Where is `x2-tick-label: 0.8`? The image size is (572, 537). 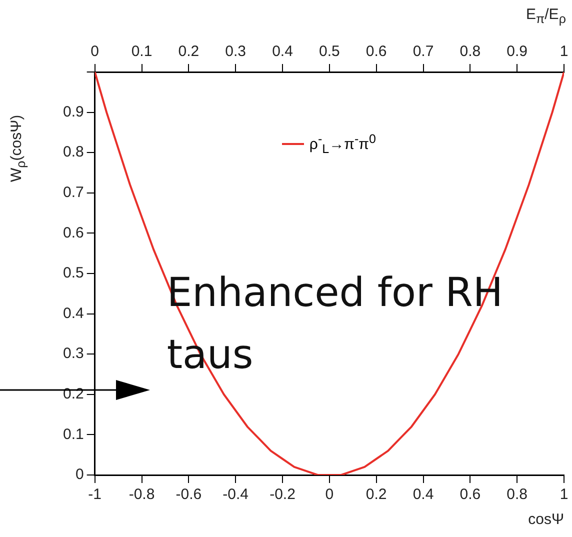
x2-tick-label: 0.8 is located at coordinates (470, 51).